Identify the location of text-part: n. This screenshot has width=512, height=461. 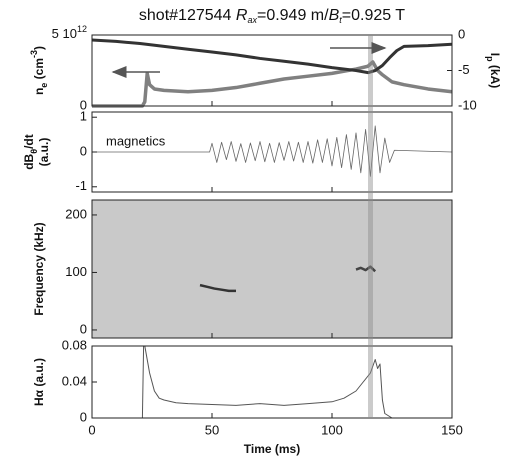
(39, 91).